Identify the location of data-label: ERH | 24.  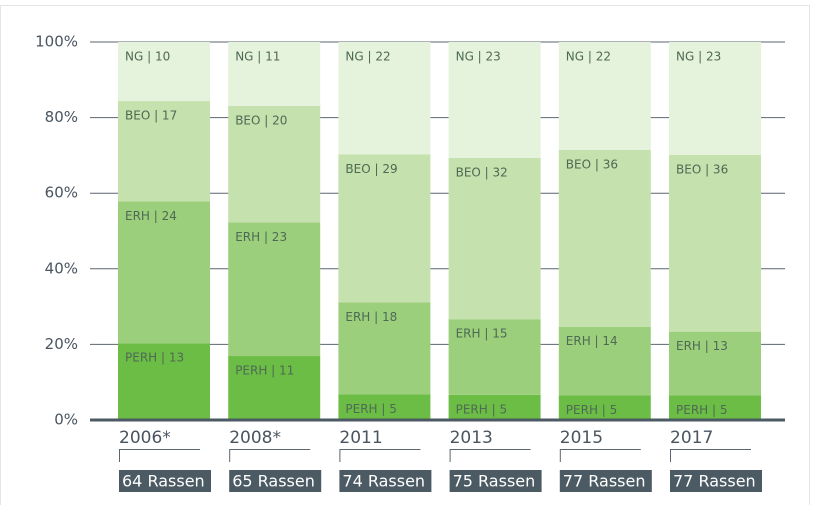
(151, 216).